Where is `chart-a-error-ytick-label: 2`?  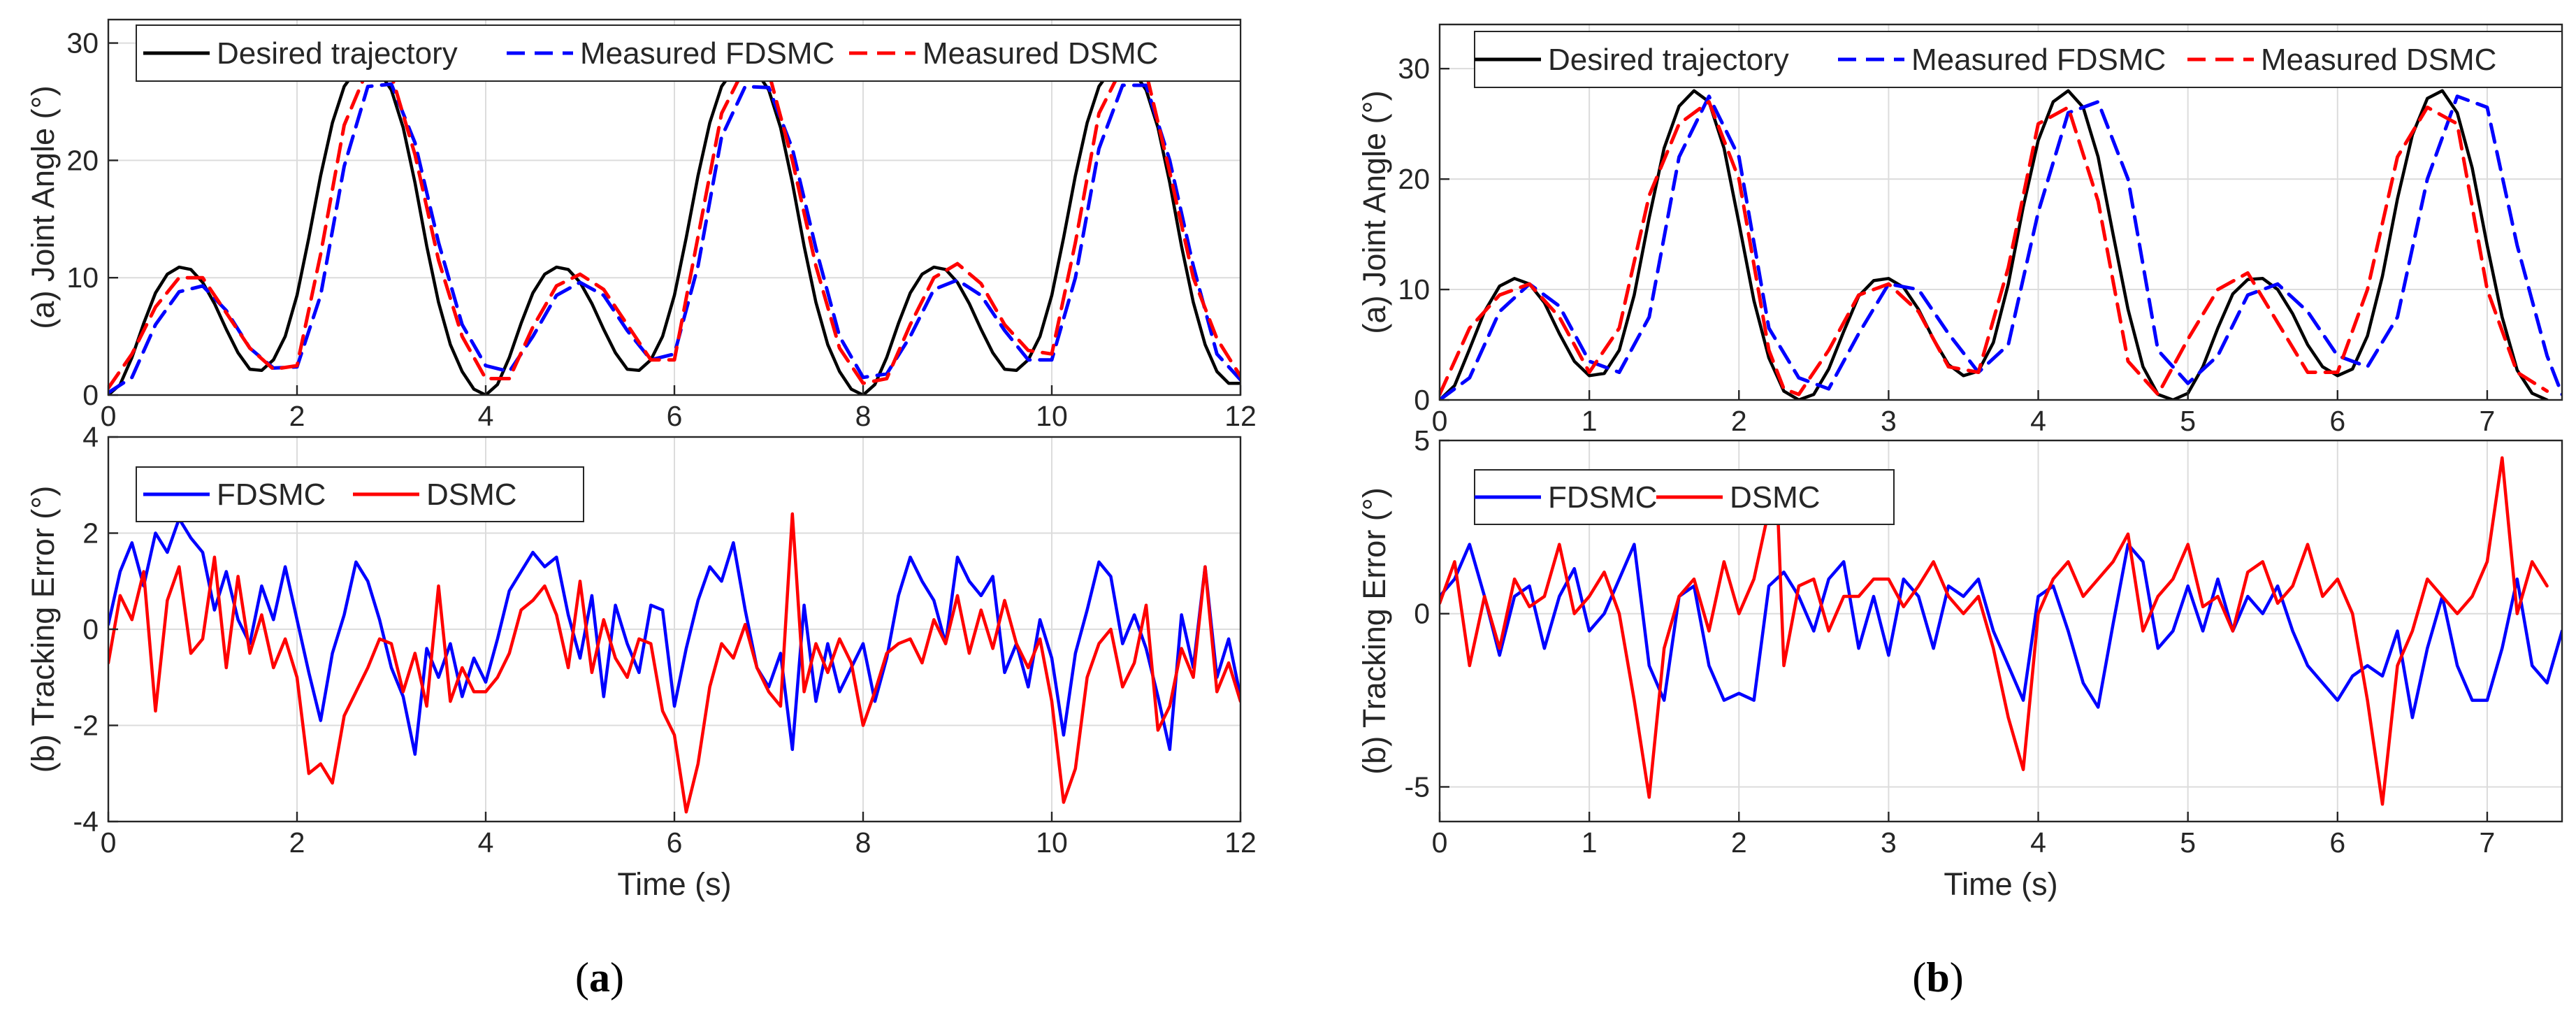
chart-a-error-ytick-label: 2 is located at coordinates (91, 533).